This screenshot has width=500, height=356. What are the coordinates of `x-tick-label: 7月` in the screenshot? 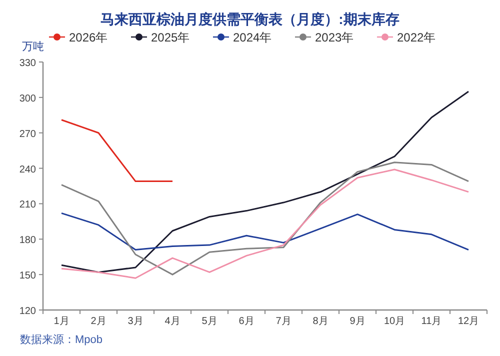 It's located at (284, 321).